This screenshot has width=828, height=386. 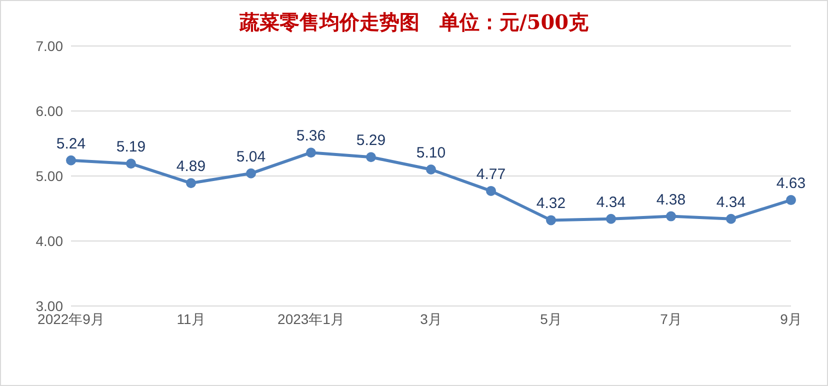 What do you see at coordinates (671, 318) in the screenshot?
I see `x-tick-label: 7月` at bounding box center [671, 318].